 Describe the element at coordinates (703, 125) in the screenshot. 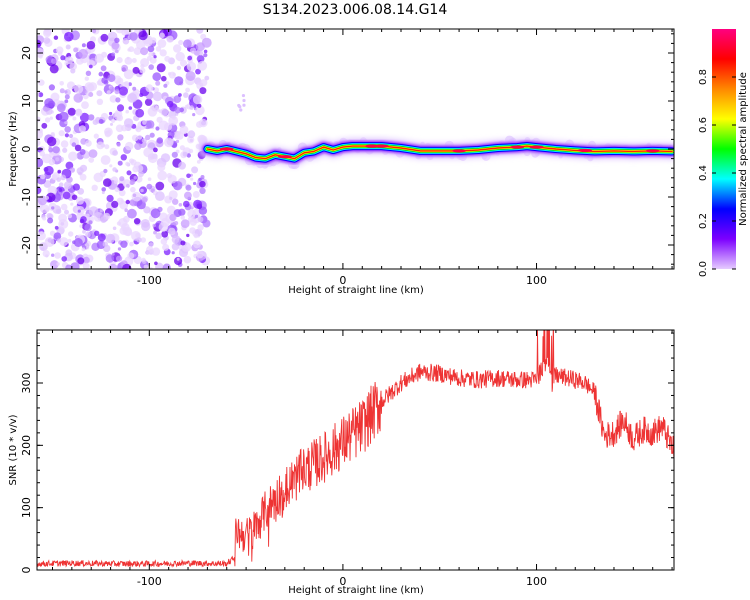

I see `colorbar-tick-label: 0.6` at that location.